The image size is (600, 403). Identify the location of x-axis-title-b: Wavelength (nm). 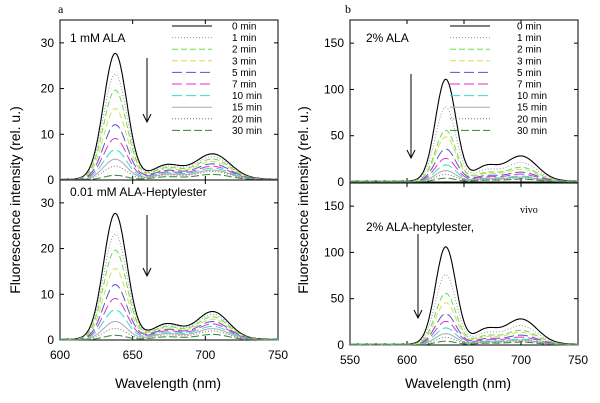
(458, 383).